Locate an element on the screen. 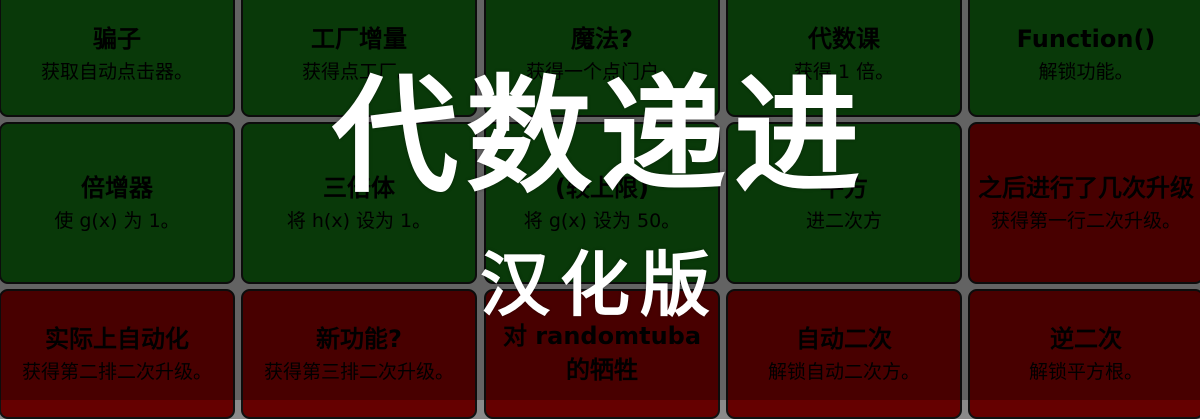  upgrade-description: 将 h(x) 设为 1。 is located at coordinates (359, 221).